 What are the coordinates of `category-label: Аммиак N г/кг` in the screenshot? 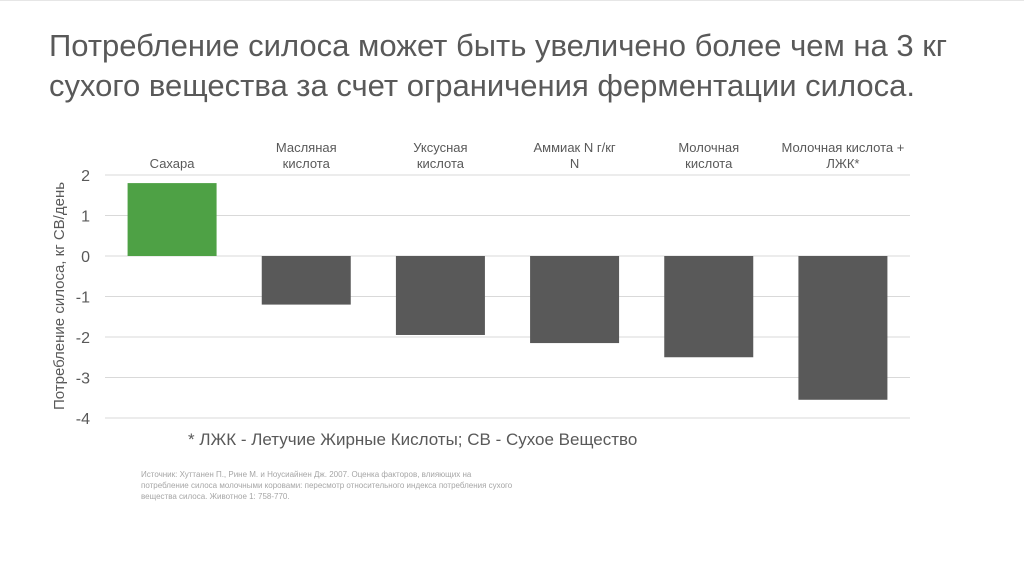 It's located at (575, 147).